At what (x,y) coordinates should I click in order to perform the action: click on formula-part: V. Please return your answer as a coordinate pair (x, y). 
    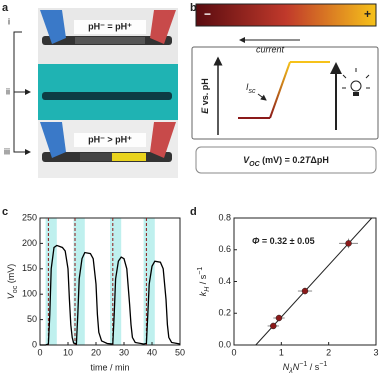
    Looking at the image, I should click on (246, 160).